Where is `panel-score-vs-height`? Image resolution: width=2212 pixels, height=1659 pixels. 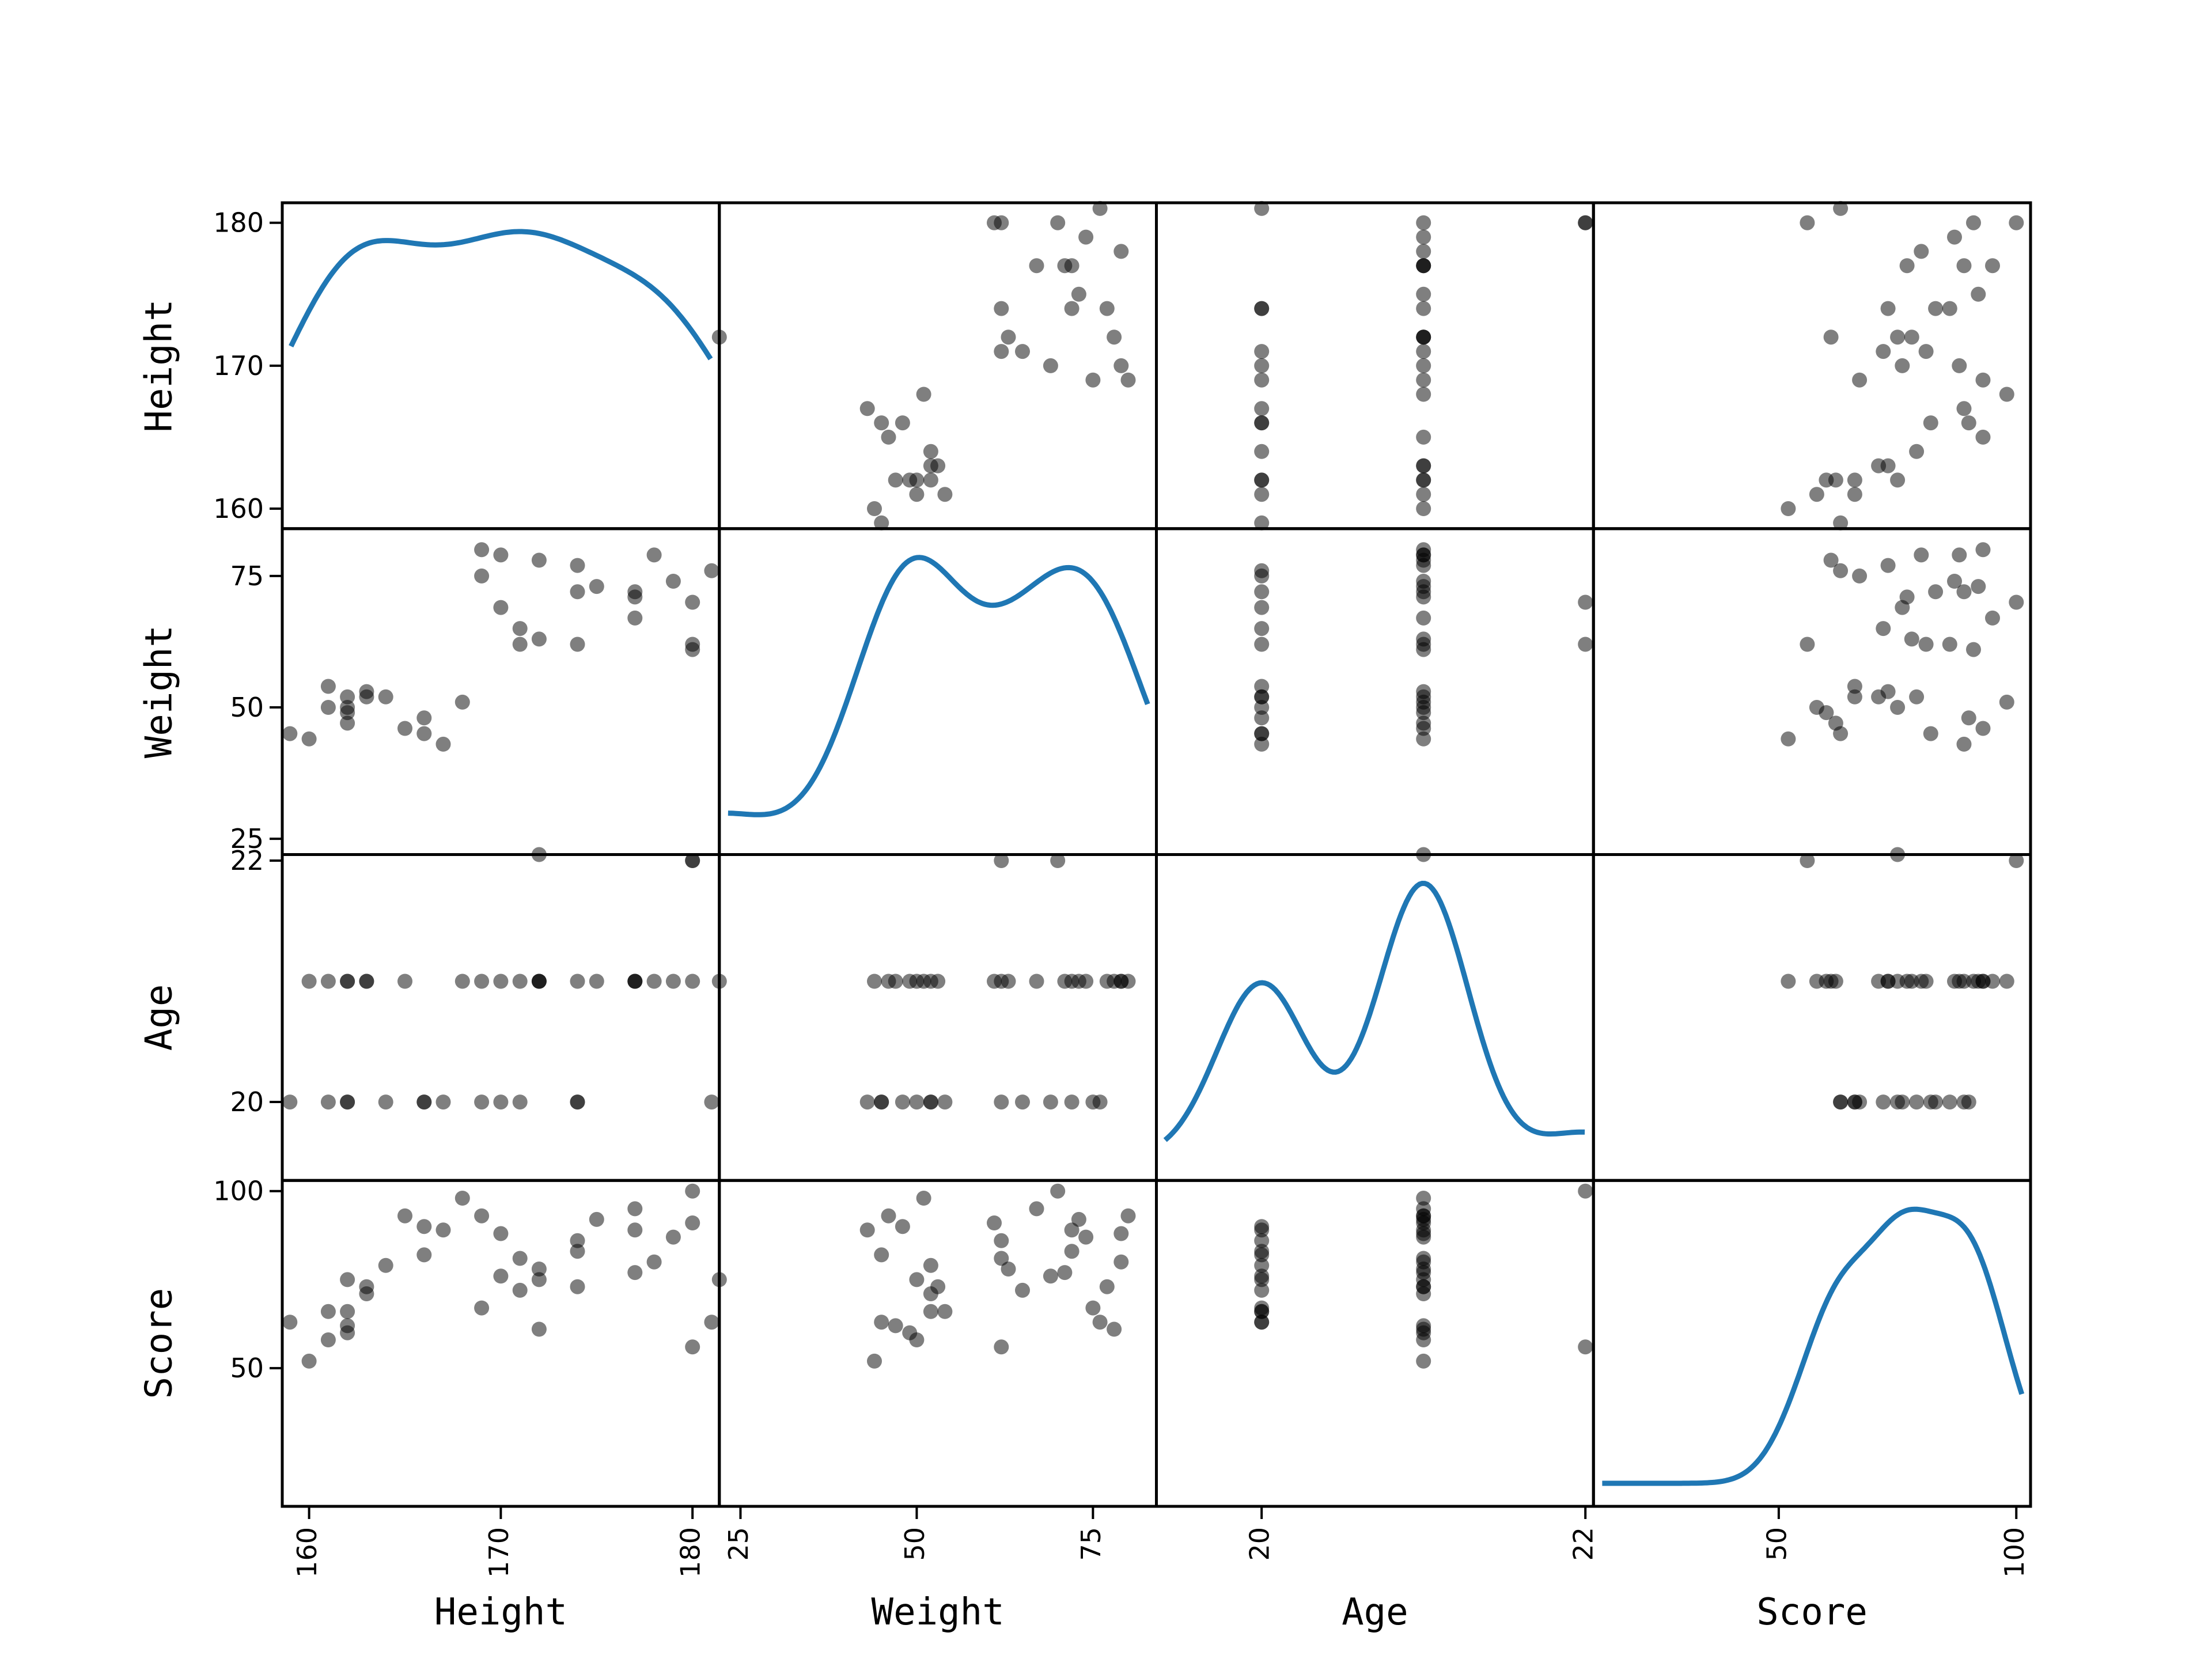
panel-score-vs-height is located at coordinates (500, 1276).